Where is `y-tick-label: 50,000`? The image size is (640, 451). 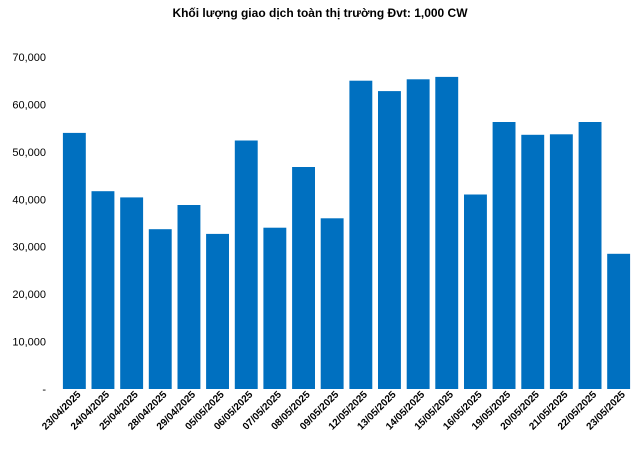
y-tick-label: 50,000 is located at coordinates (29, 153).